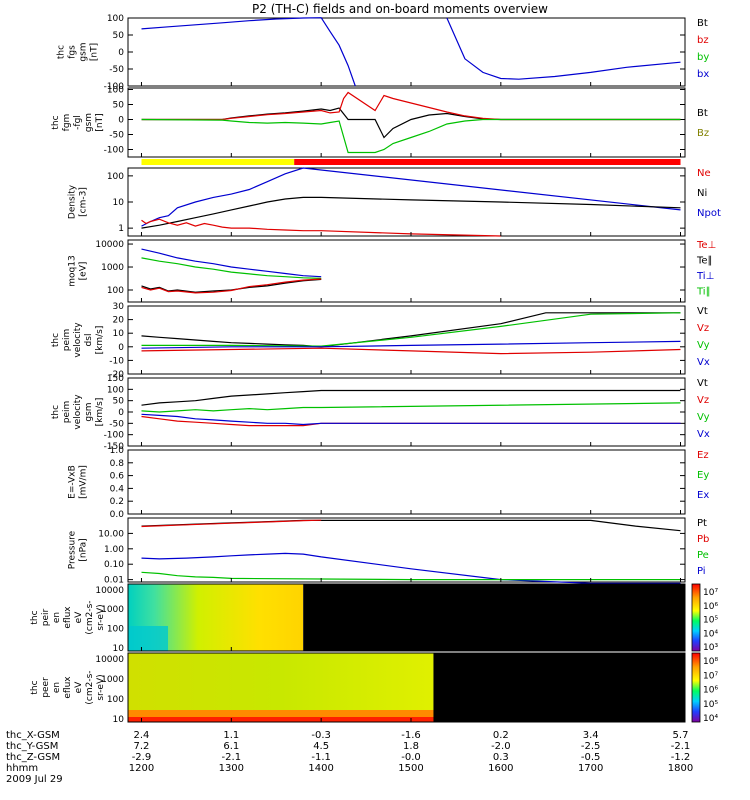  Describe the element at coordinates (46, 687) in the screenshot. I see `y-axis-label: peer` at that location.